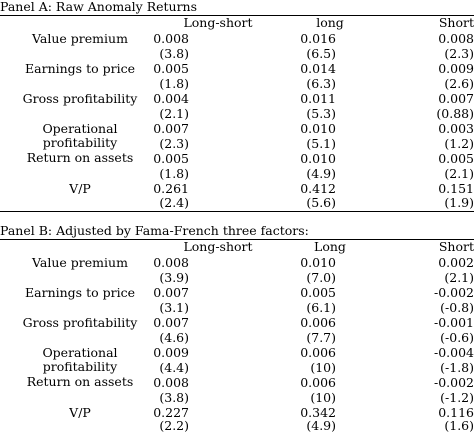  Describe the element at coordinates (456, 246) in the screenshot. I see `panel-b-header-short: Short` at that location.